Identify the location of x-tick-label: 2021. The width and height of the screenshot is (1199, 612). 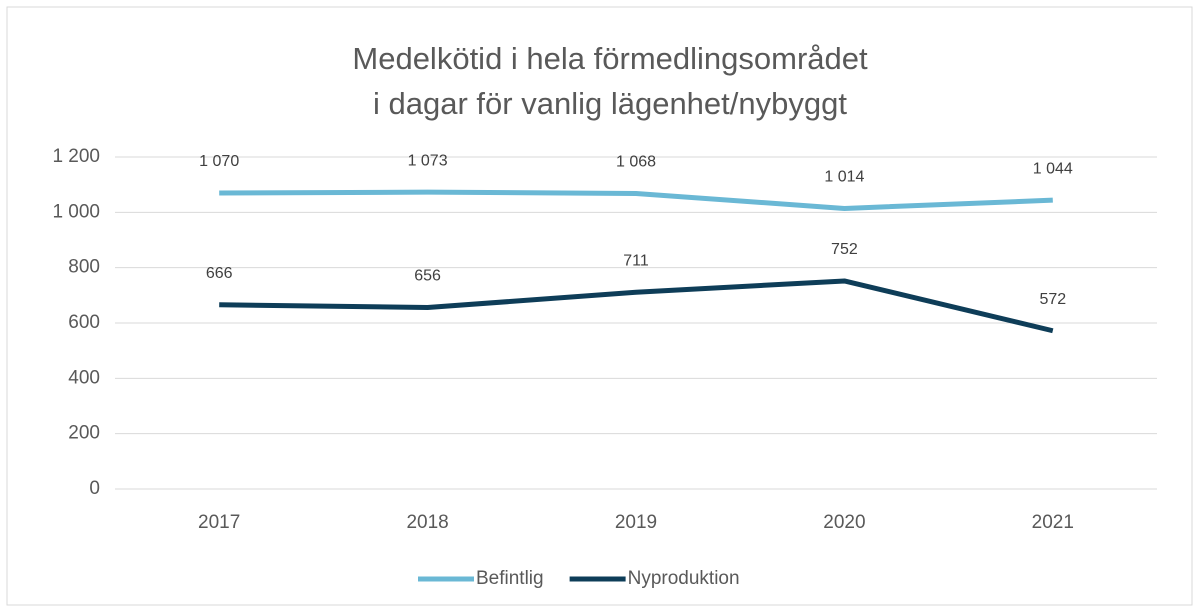
(1053, 522).